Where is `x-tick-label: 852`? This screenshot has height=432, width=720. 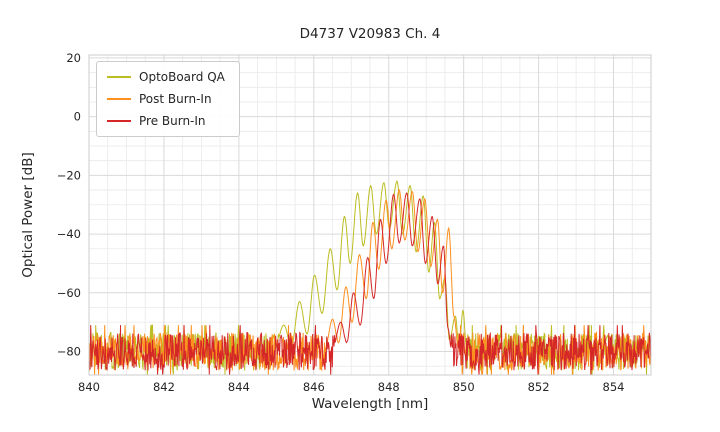 x-tick-label: 852 is located at coordinates (539, 387).